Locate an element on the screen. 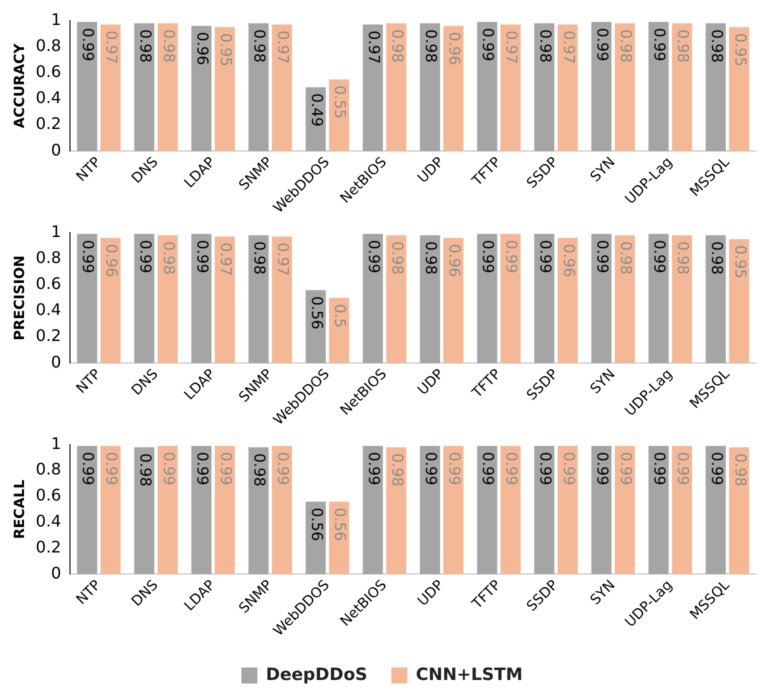  data-label: 0.5 is located at coordinates (340, 316).